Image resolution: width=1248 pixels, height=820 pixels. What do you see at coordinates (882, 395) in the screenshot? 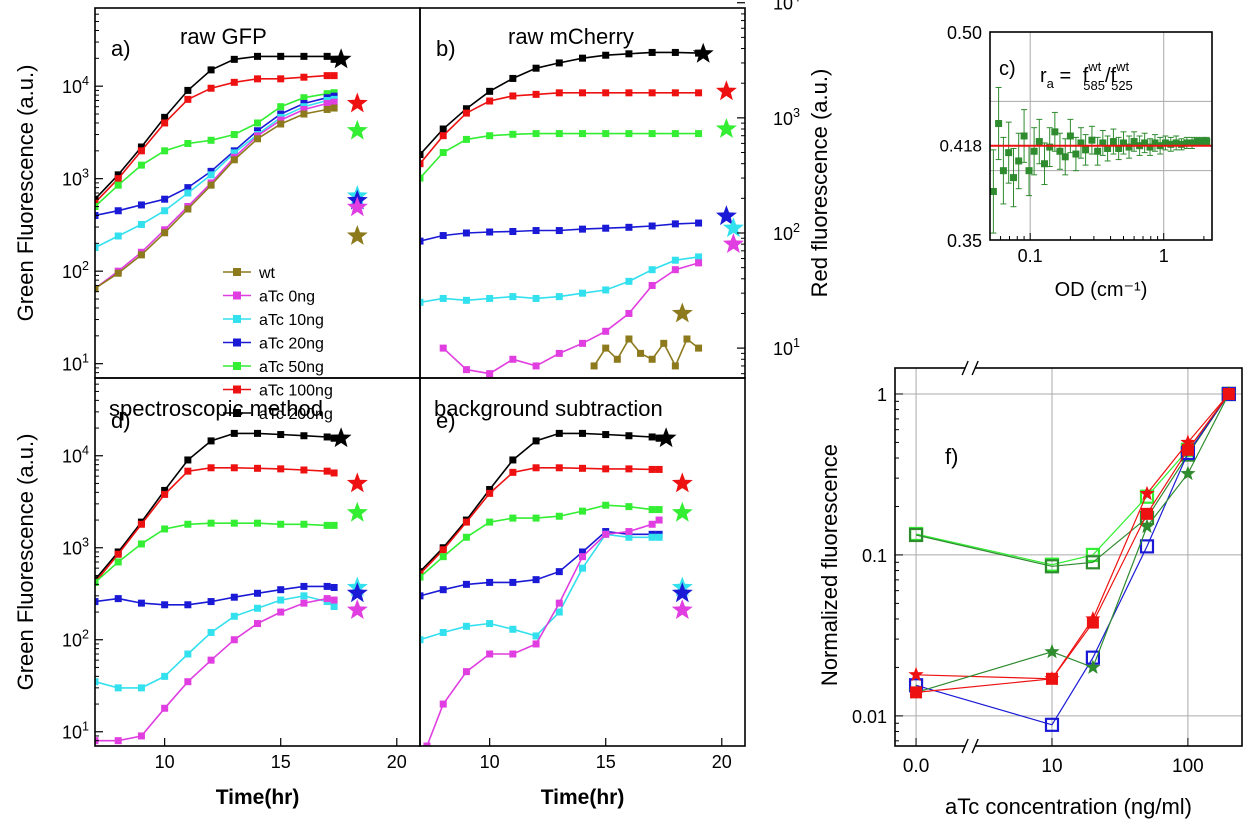
I see `y-tick-label: 1` at bounding box center [882, 395].